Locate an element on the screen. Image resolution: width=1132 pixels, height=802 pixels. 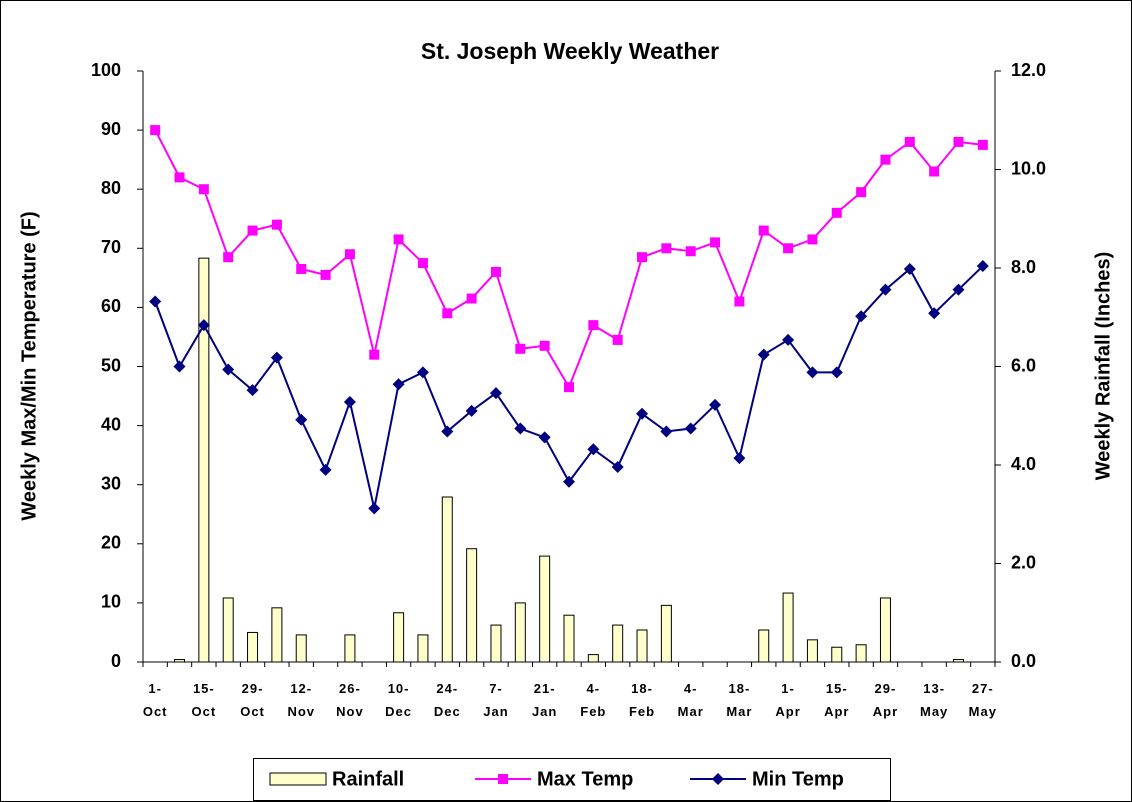
x-tick-label: 15-Apr is located at coordinates (836, 700).